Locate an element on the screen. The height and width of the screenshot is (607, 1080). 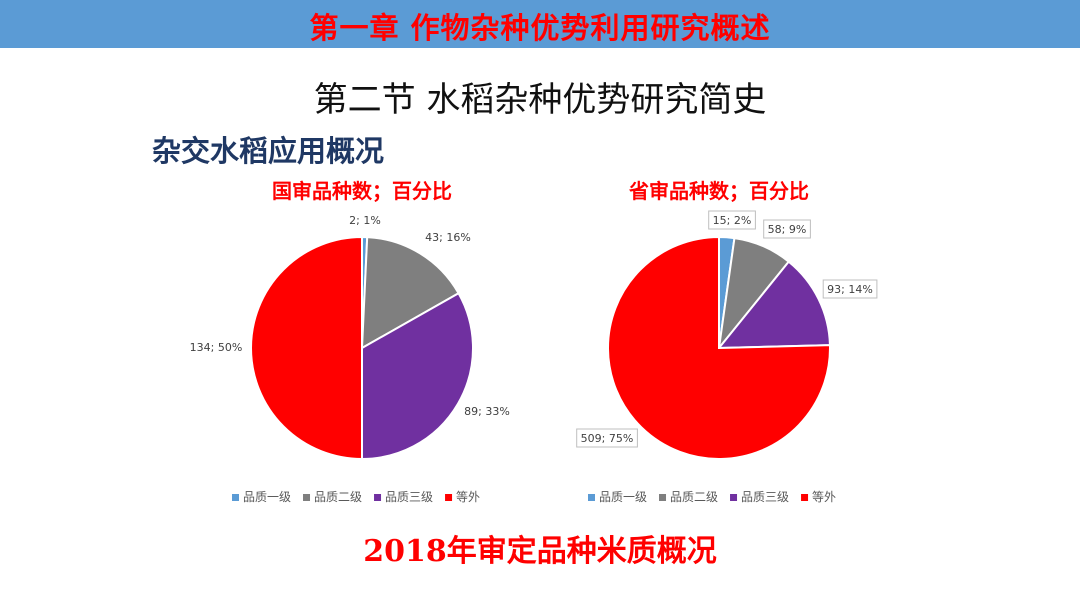
chapter-title: 第一章 作物杂种优势利用研究概述 is located at coordinates (540, 28).